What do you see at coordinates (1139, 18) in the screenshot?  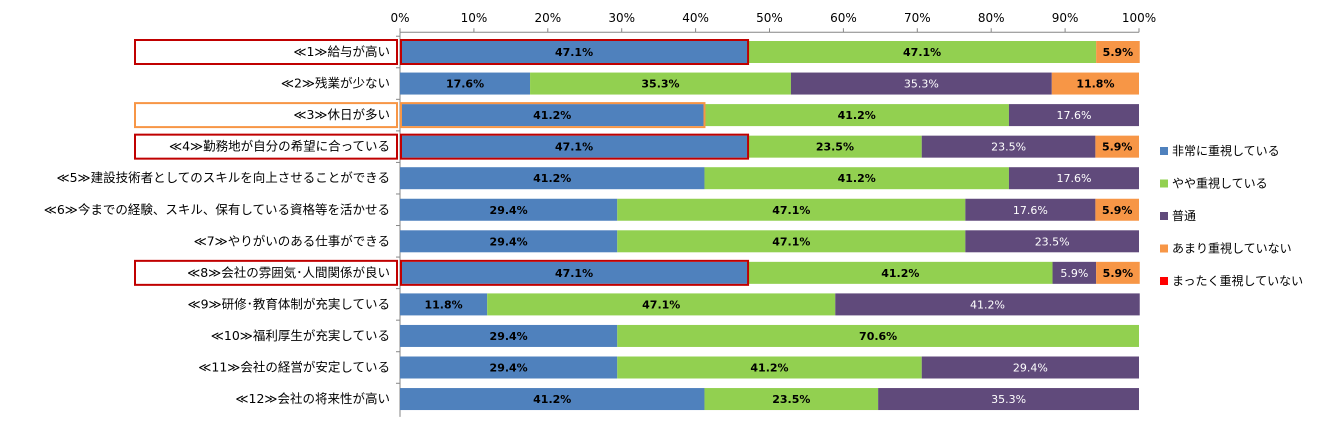 I see `x-tick-label: 100%` at bounding box center [1139, 18].